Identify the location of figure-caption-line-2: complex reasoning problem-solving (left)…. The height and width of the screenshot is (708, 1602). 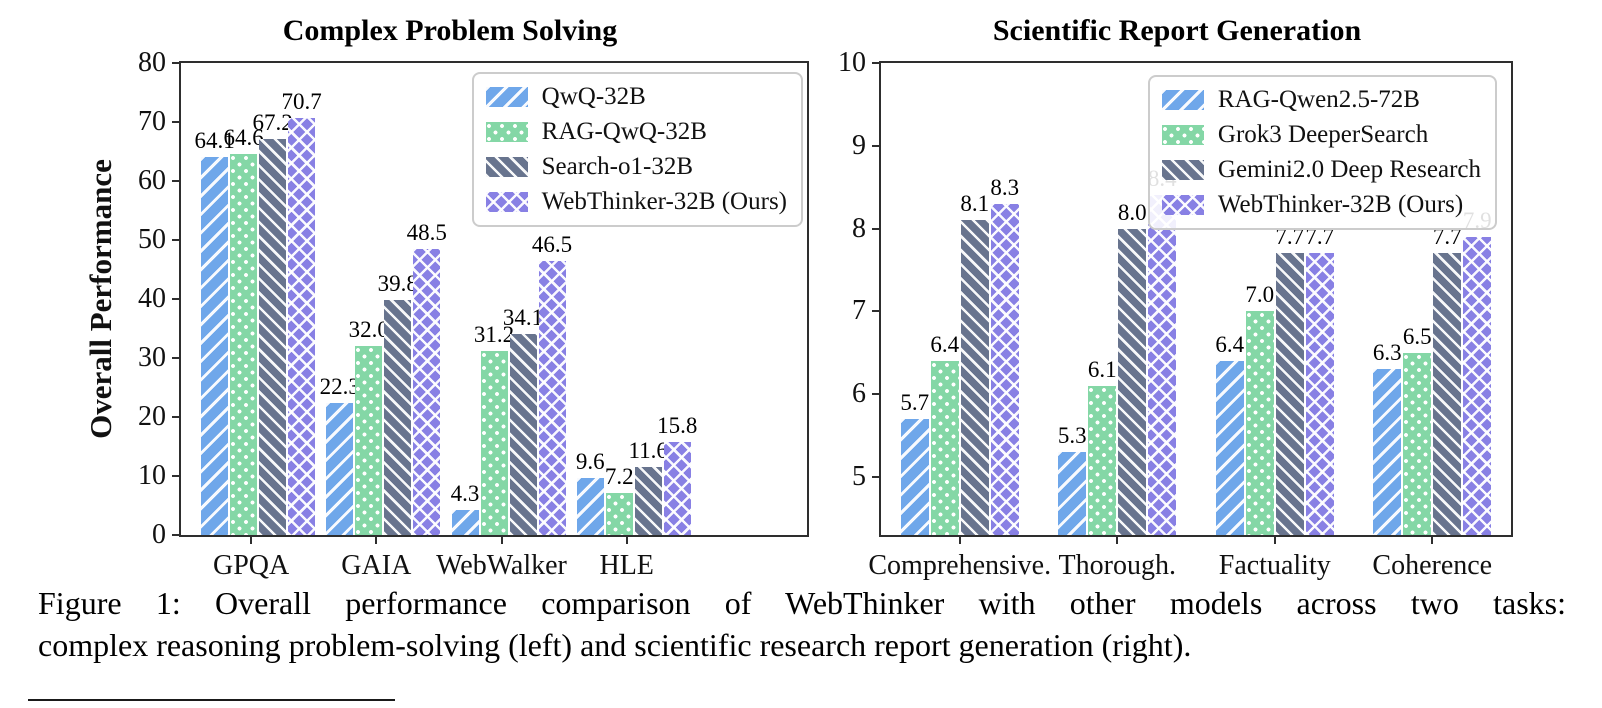
(615, 645).